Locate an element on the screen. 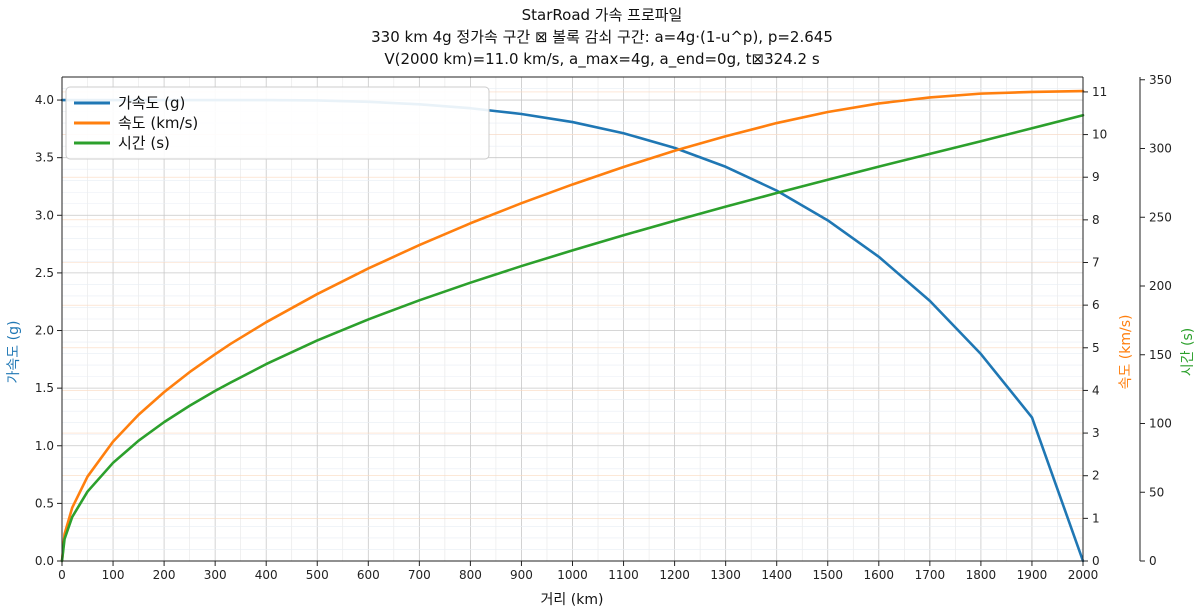  left-tick-label: 1.5 is located at coordinates (44, 388).